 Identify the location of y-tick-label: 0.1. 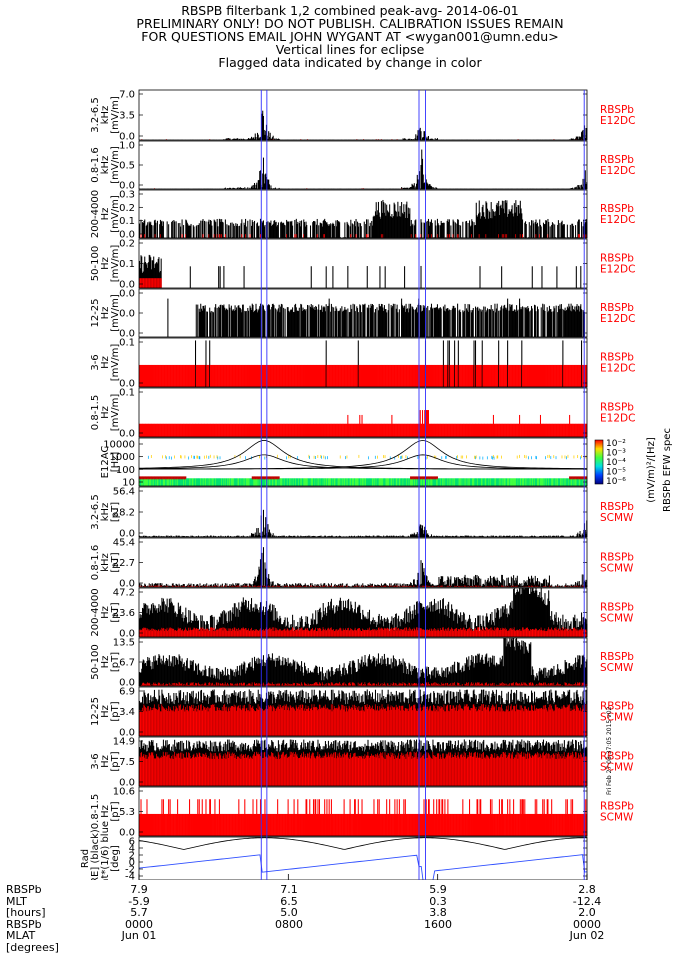
(127, 343).